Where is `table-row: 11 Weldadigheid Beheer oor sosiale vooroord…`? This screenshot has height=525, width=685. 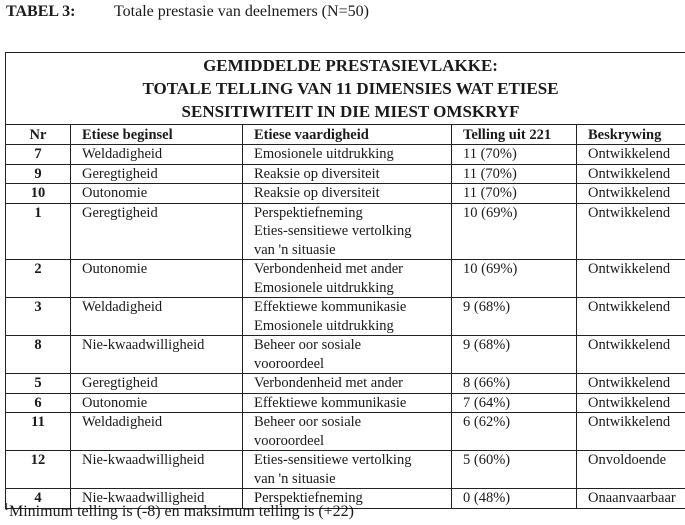 table-row: 11 Weldadigheid Beheer oor sosiale vooroord… is located at coordinates (345, 431).